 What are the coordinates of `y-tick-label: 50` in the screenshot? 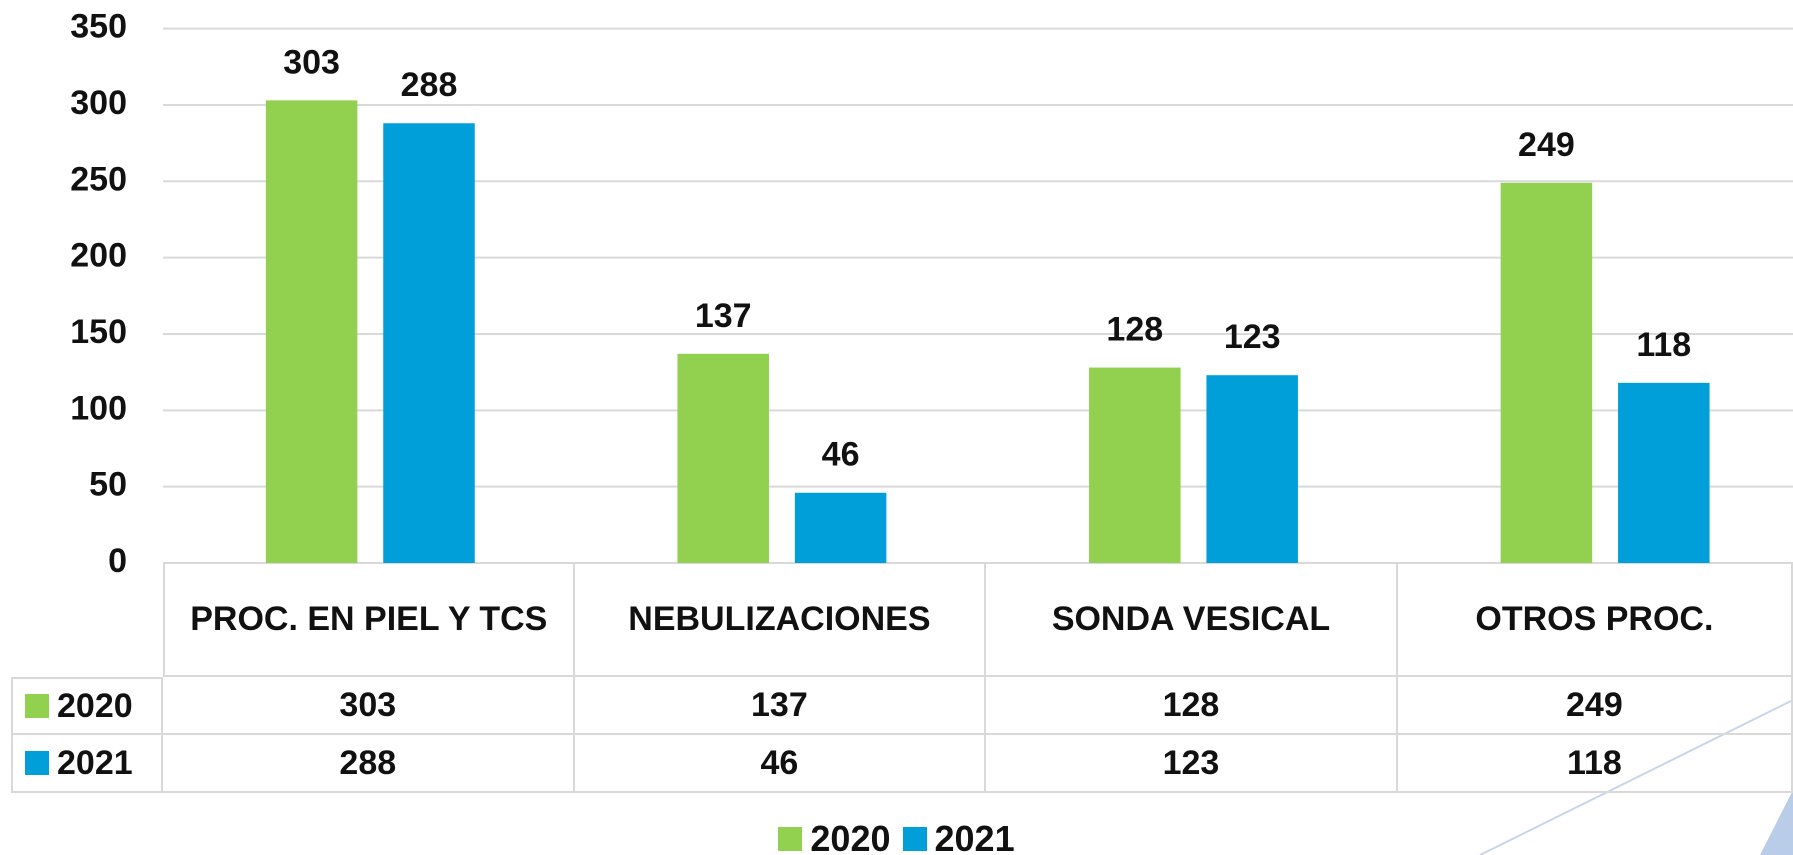 It's located at (108, 485).